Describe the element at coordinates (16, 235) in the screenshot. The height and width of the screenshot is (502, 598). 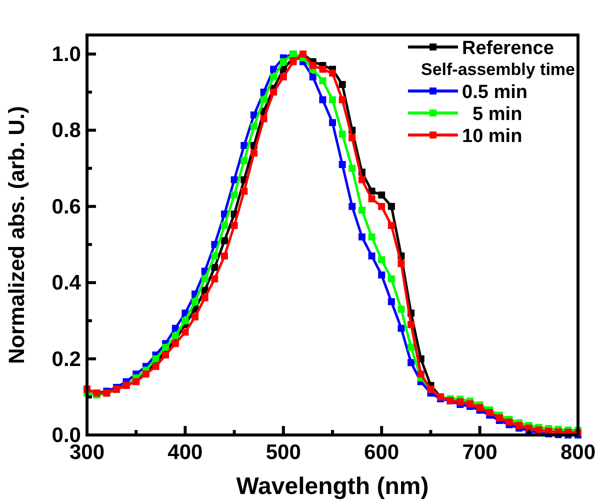
I see `y-axis-title: Normalized abs. (arb. U.)` at that location.